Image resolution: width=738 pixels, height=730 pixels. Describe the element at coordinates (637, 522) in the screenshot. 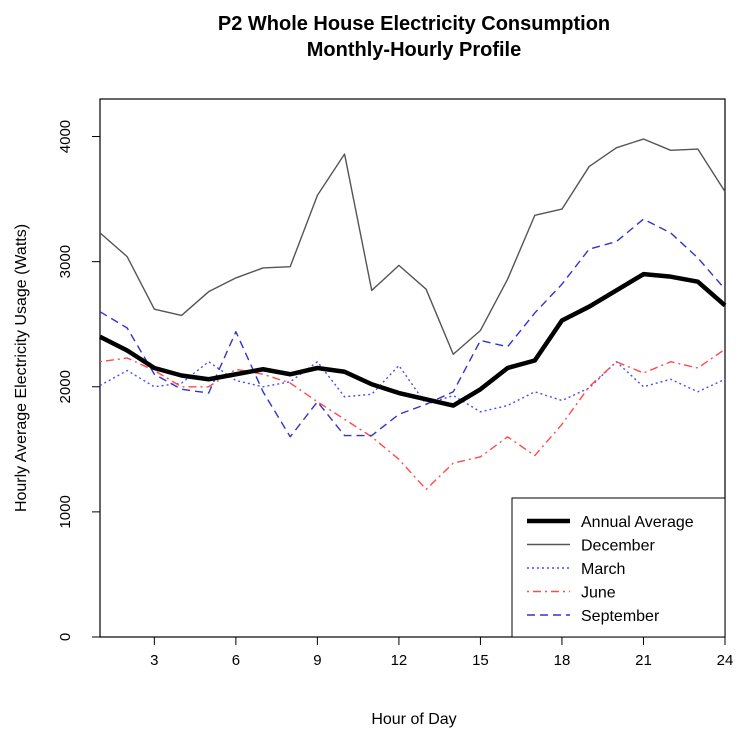

I see `legend-label: Annual Average` at that location.